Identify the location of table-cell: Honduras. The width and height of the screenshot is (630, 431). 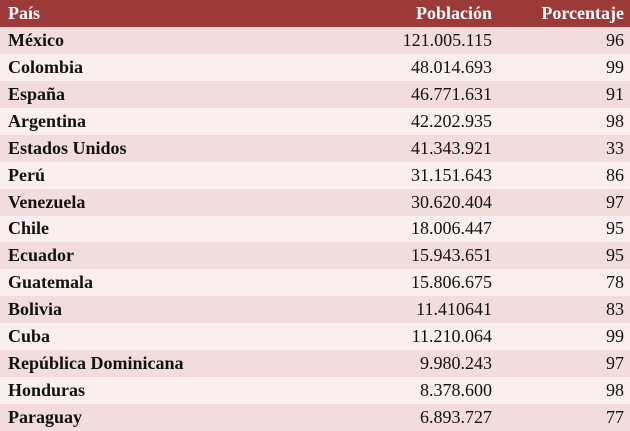
(47, 390).